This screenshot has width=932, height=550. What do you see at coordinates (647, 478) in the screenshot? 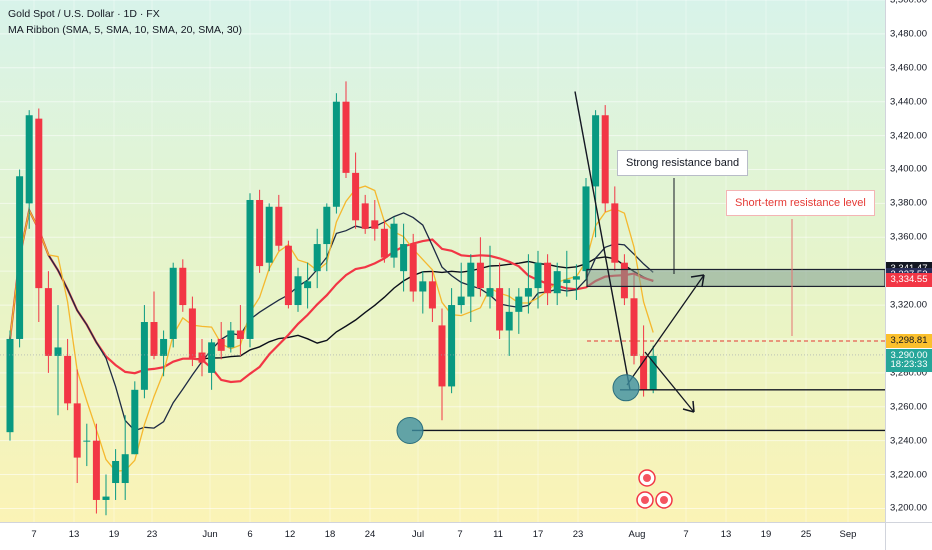
I see `event-flash-icon` at bounding box center [647, 478].